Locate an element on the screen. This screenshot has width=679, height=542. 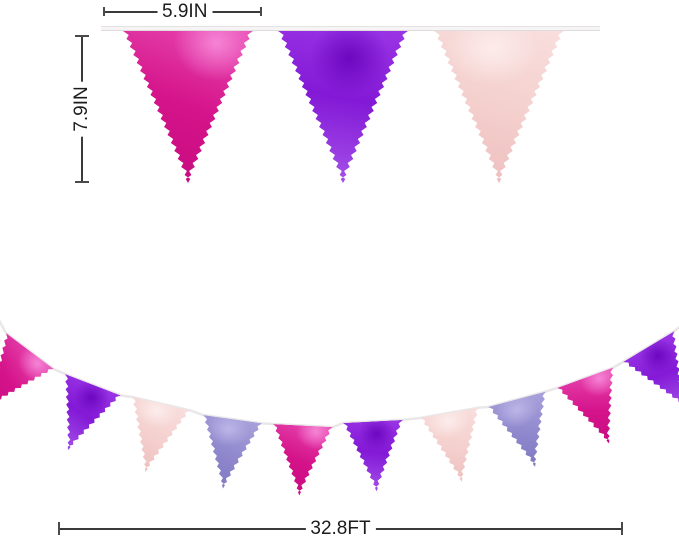
banner-length-label: 32.8FT is located at coordinates (340, 528).